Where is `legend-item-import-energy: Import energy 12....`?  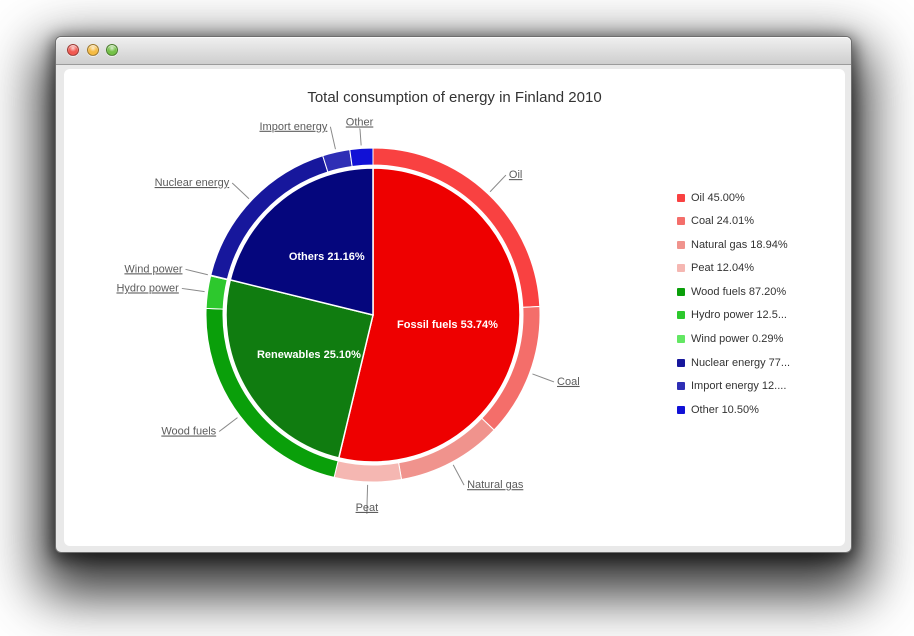 legend-item-import-energy: Import energy 12.... is located at coordinates (733, 386).